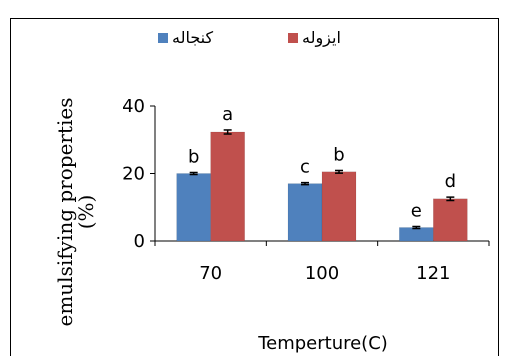 The height and width of the screenshot is (356, 505). I want to click on y-tick-label: 20, so click(133, 174).